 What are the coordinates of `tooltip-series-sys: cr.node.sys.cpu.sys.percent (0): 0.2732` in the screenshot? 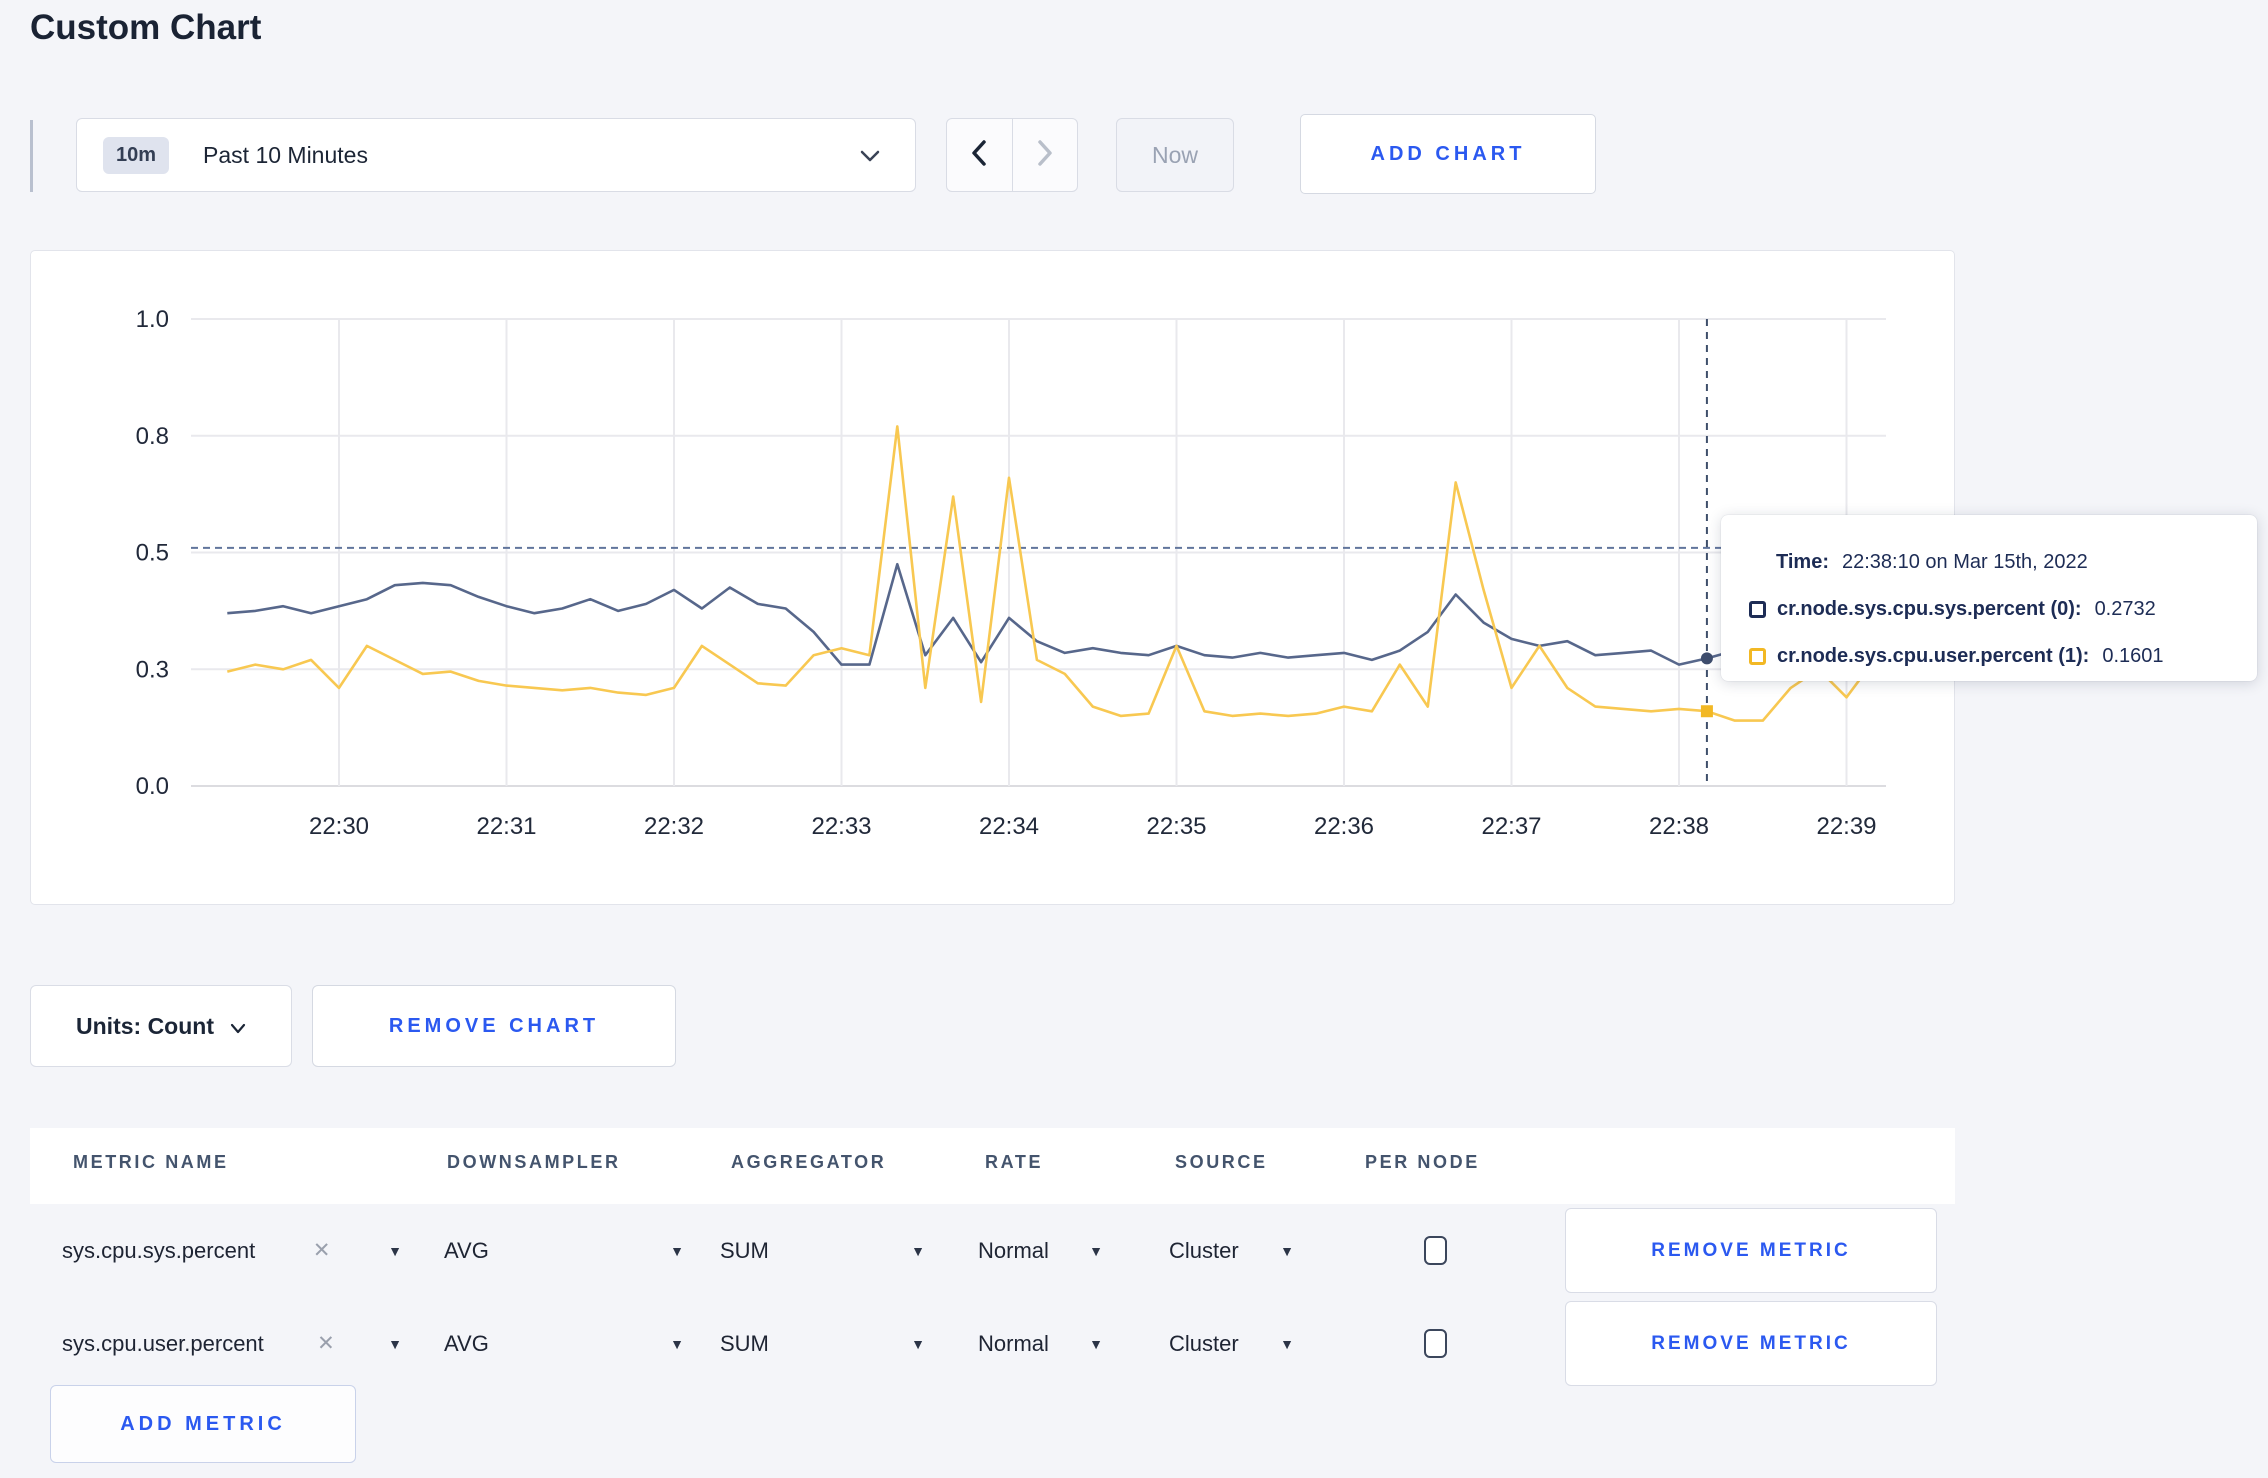 It's located at (1989, 609).